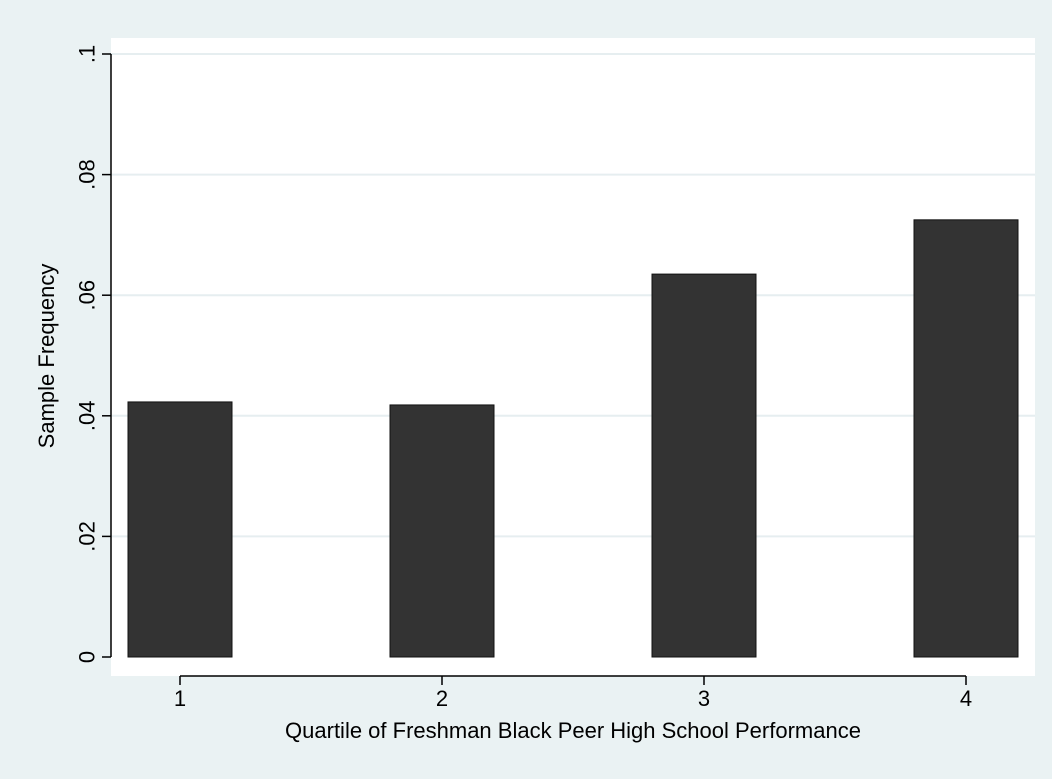  What do you see at coordinates (442, 698) in the screenshot?
I see `x-tick-label: 2` at bounding box center [442, 698].